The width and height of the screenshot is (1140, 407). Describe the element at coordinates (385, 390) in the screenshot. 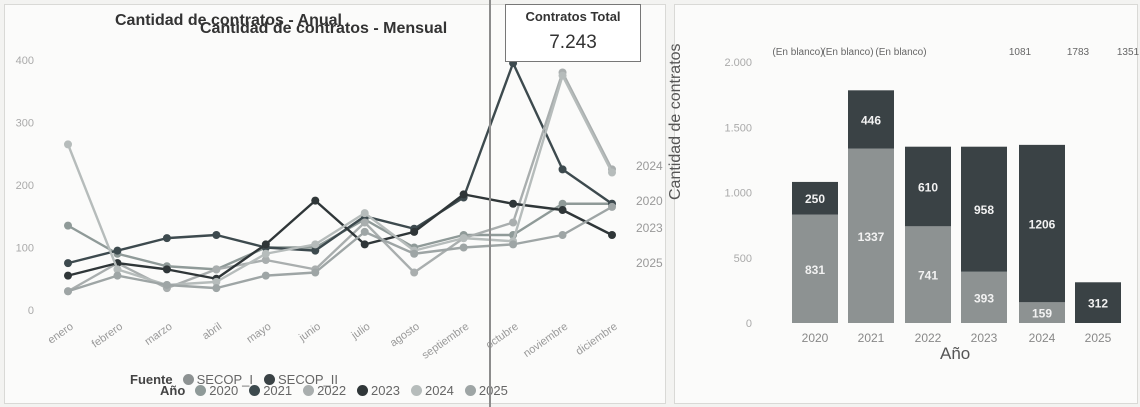

I see `legend-label: 2023` at that location.